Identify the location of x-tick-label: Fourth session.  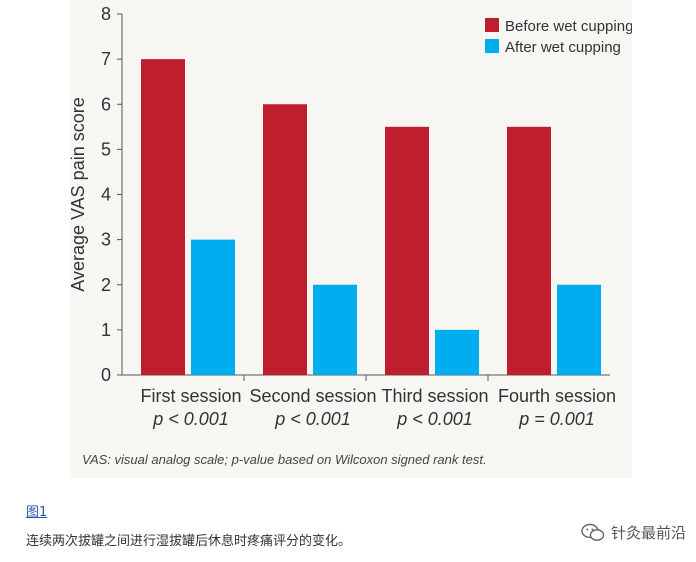
(557, 396).